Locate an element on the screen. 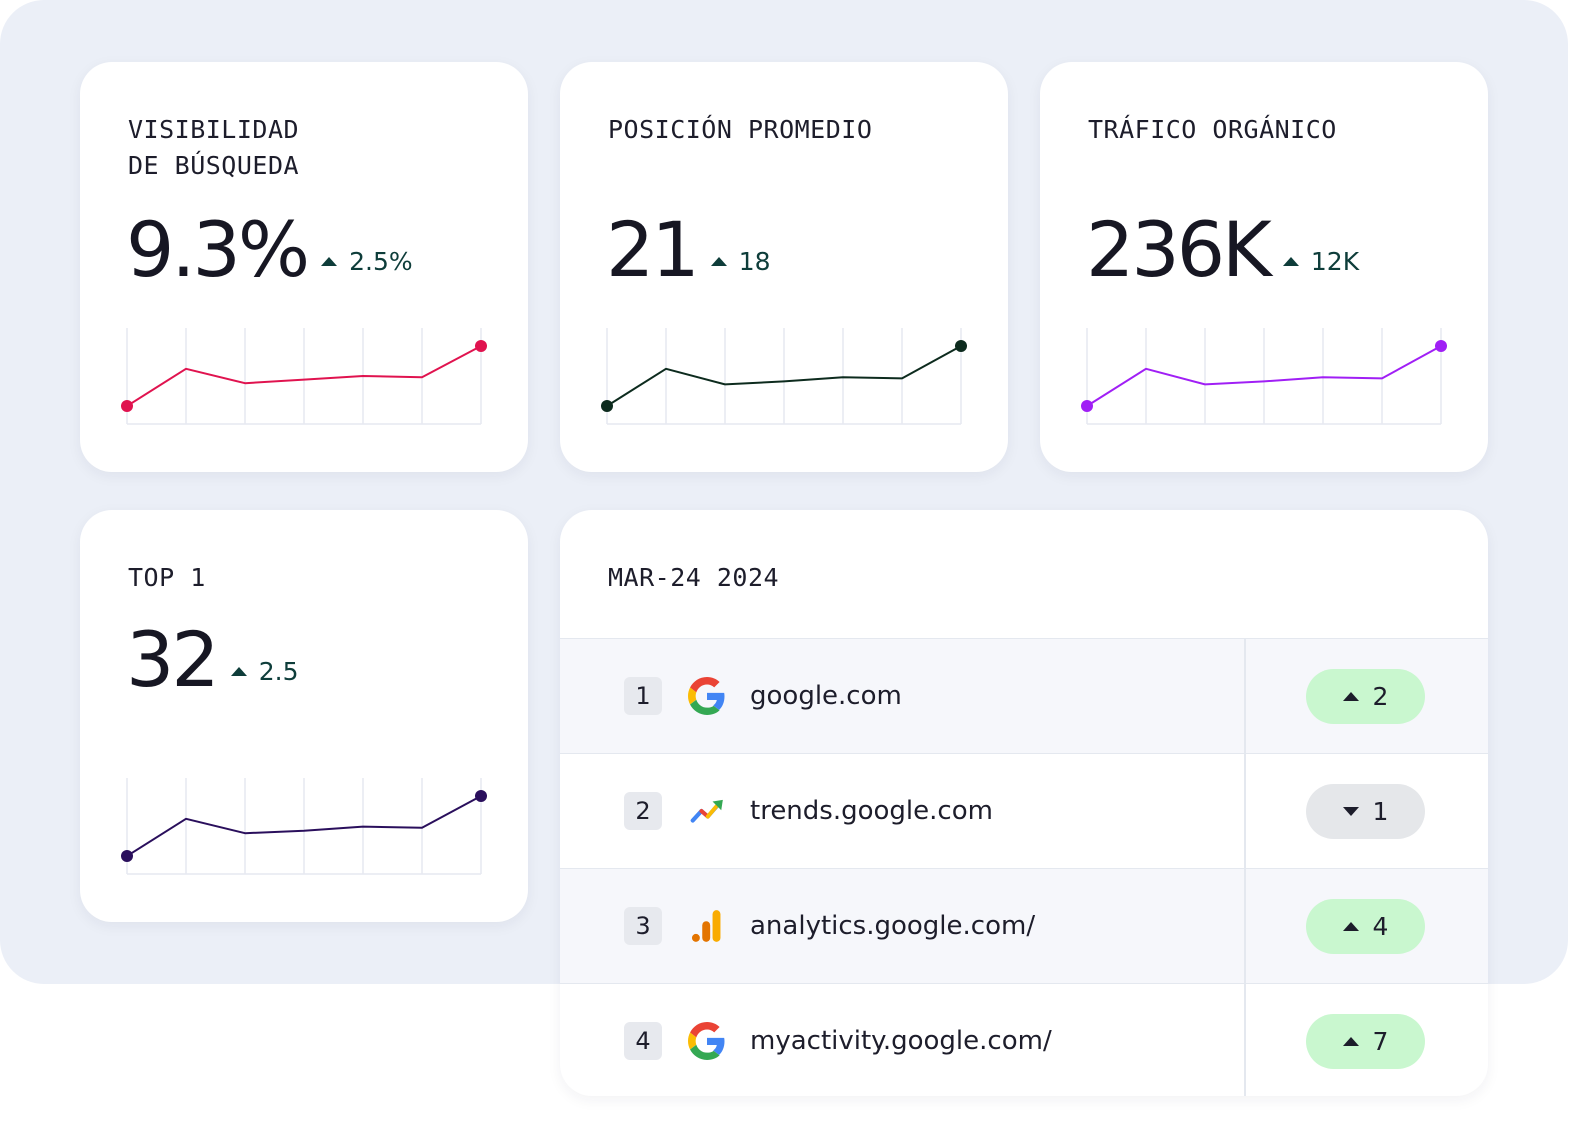 The height and width of the screenshot is (1130, 1584). metric-delta-value: 12K is located at coordinates (1335, 261).